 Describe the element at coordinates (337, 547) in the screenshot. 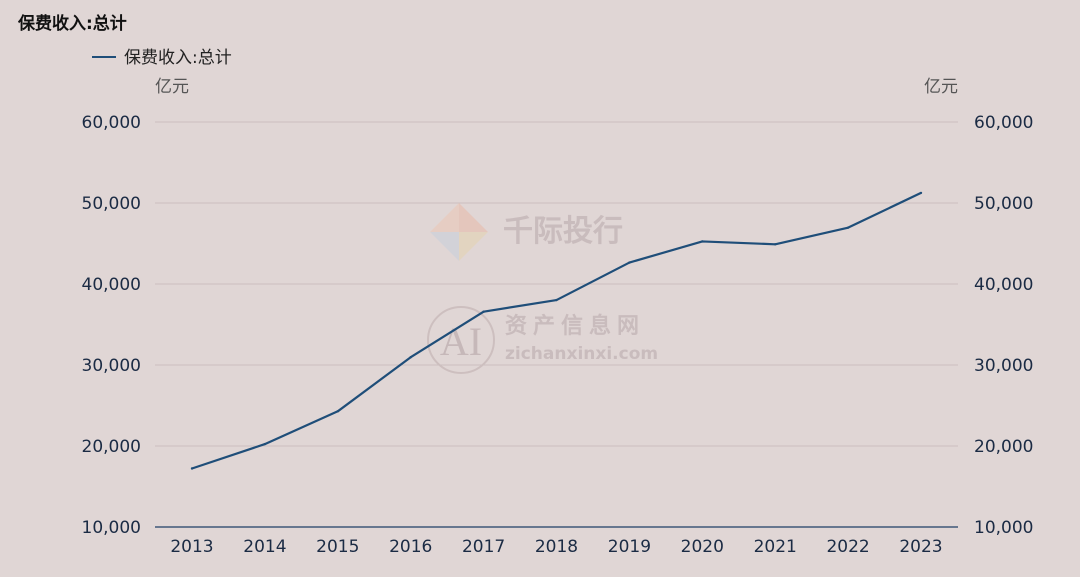

I see `x-tick-label: 2015` at that location.